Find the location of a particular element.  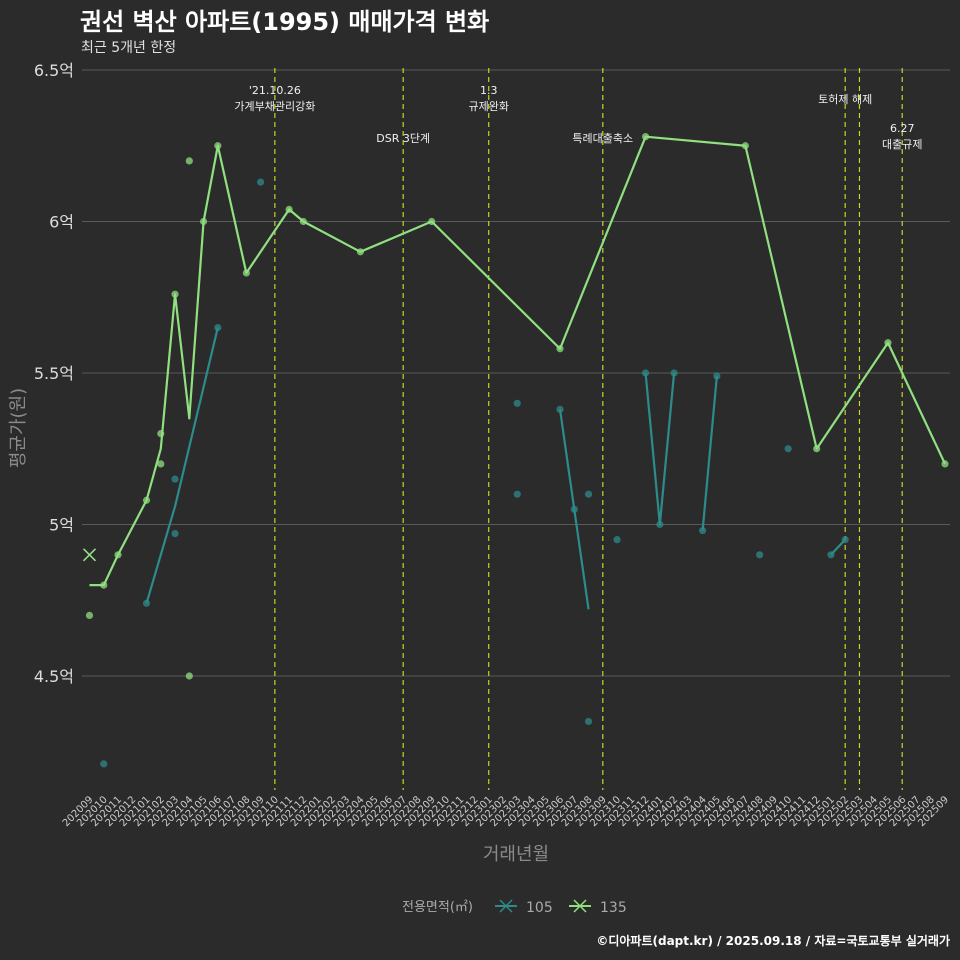

legend-label: 105 is located at coordinates (539, 908).